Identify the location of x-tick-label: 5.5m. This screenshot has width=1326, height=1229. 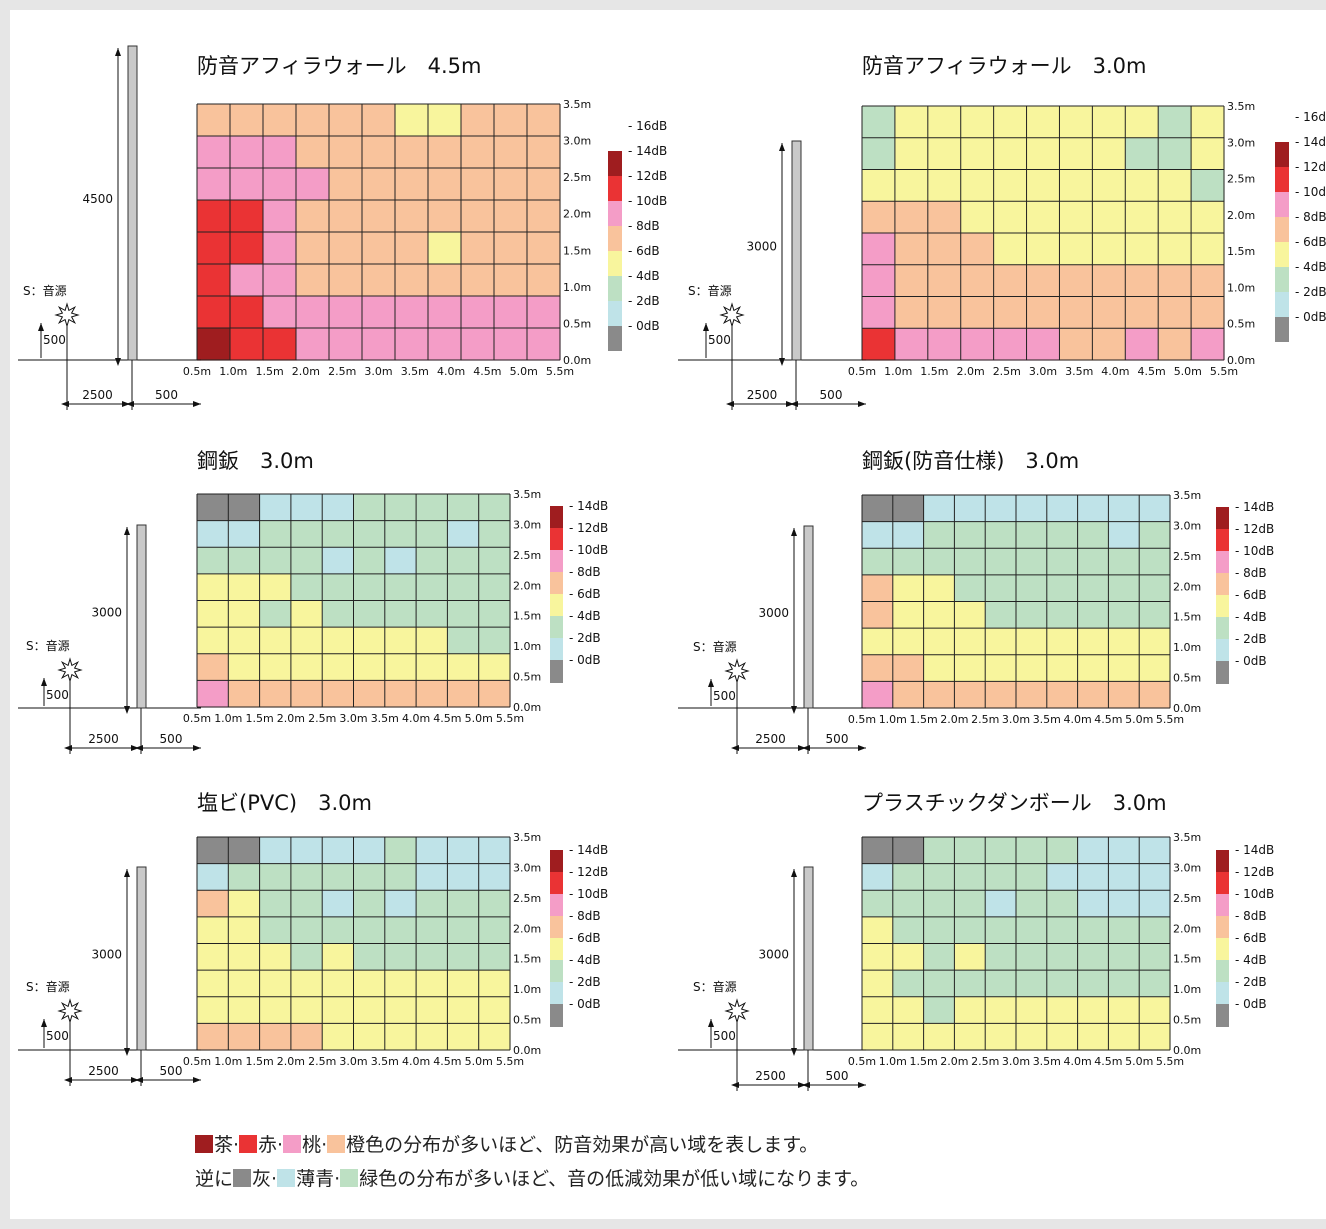
(1224, 371).